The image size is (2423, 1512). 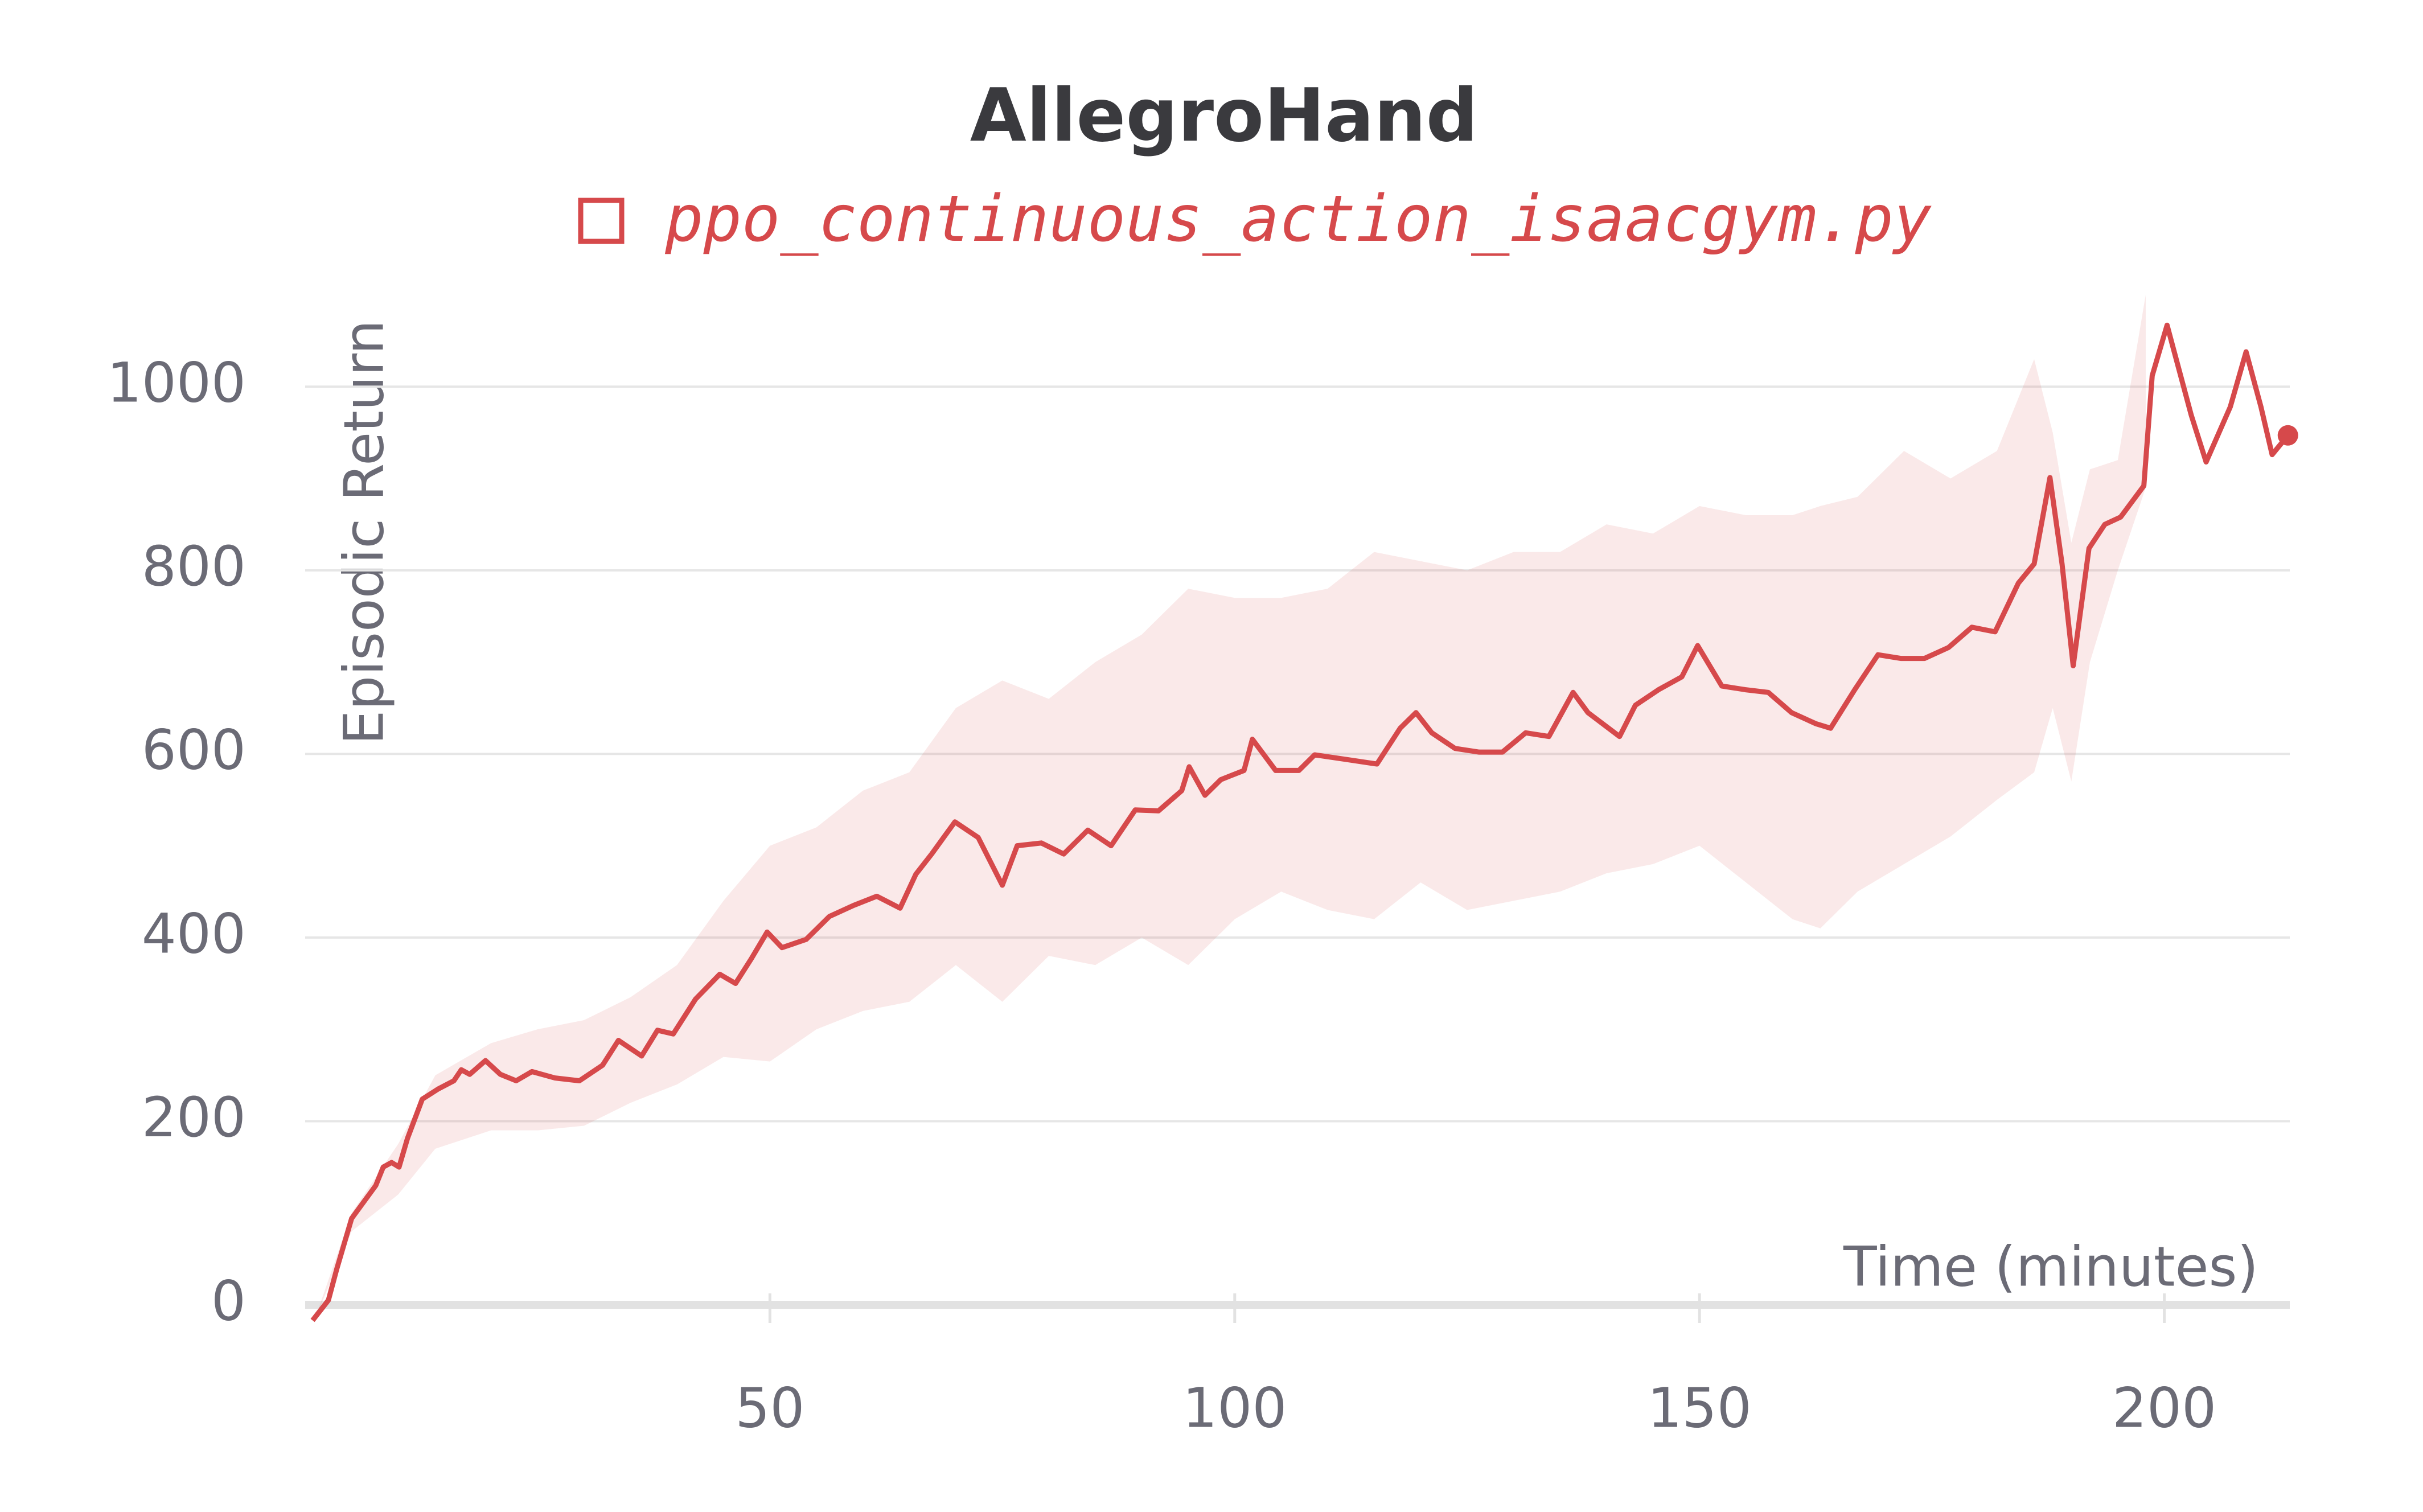 What do you see at coordinates (194, 933) in the screenshot?
I see `y-tick-label: 400` at bounding box center [194, 933].